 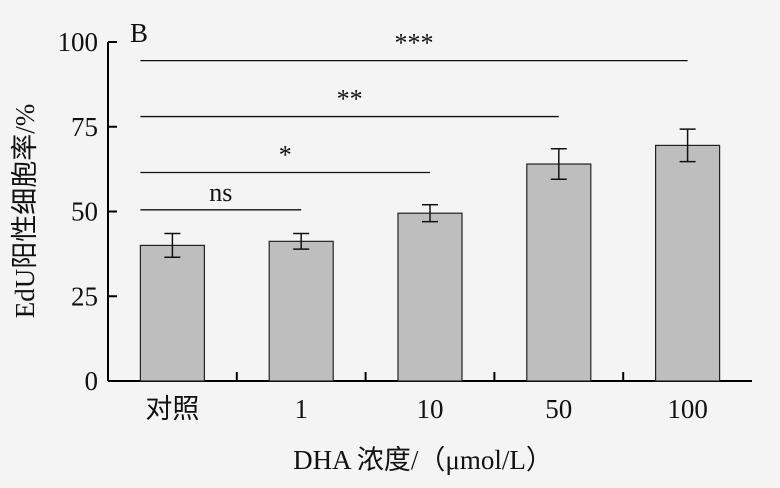 I want to click on y-tick-label: 100, so click(x=78, y=42).